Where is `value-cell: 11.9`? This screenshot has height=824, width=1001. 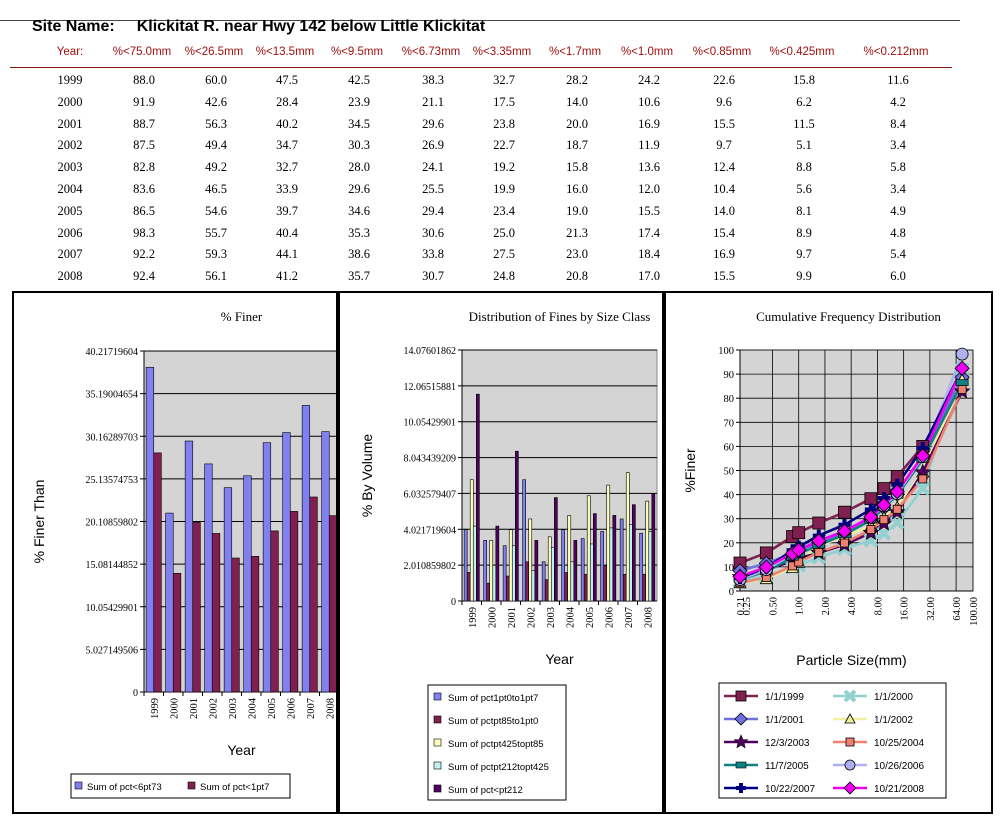
value-cell: 11.9 is located at coordinates (649, 145).